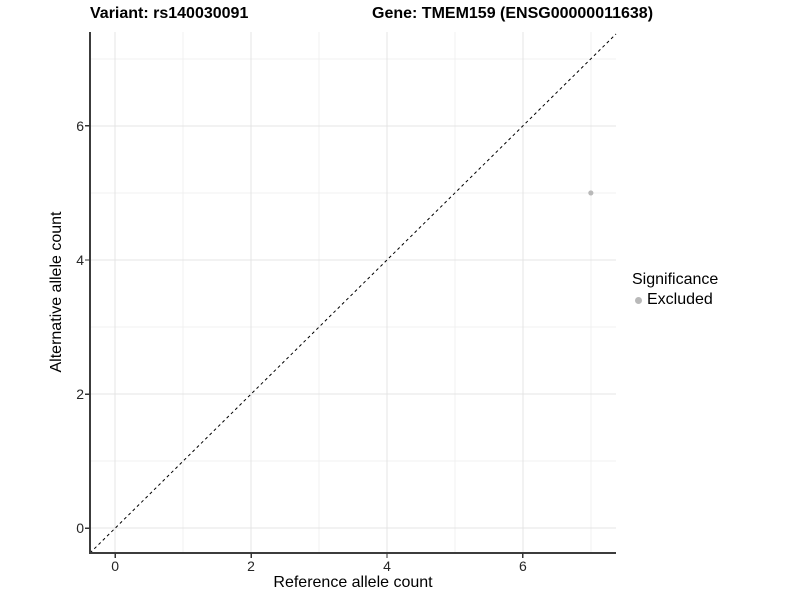 Image resolution: width=800 pixels, height=600 pixels. I want to click on x-tick-label: 6, so click(522, 566).